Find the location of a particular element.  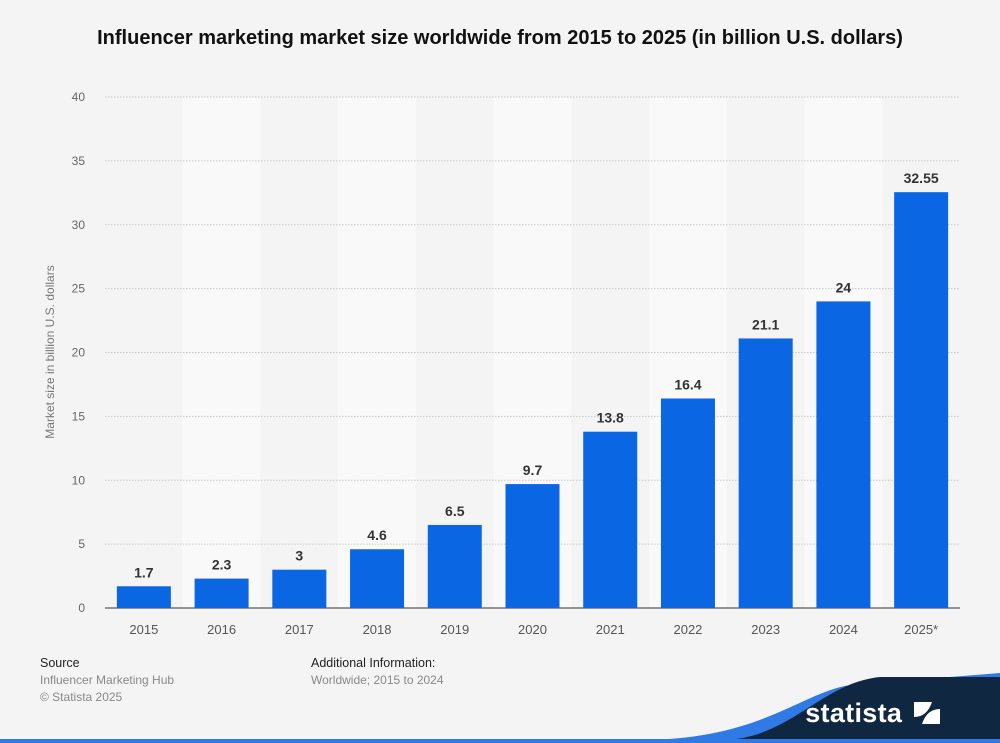

data-label: 13.8 is located at coordinates (610, 418).